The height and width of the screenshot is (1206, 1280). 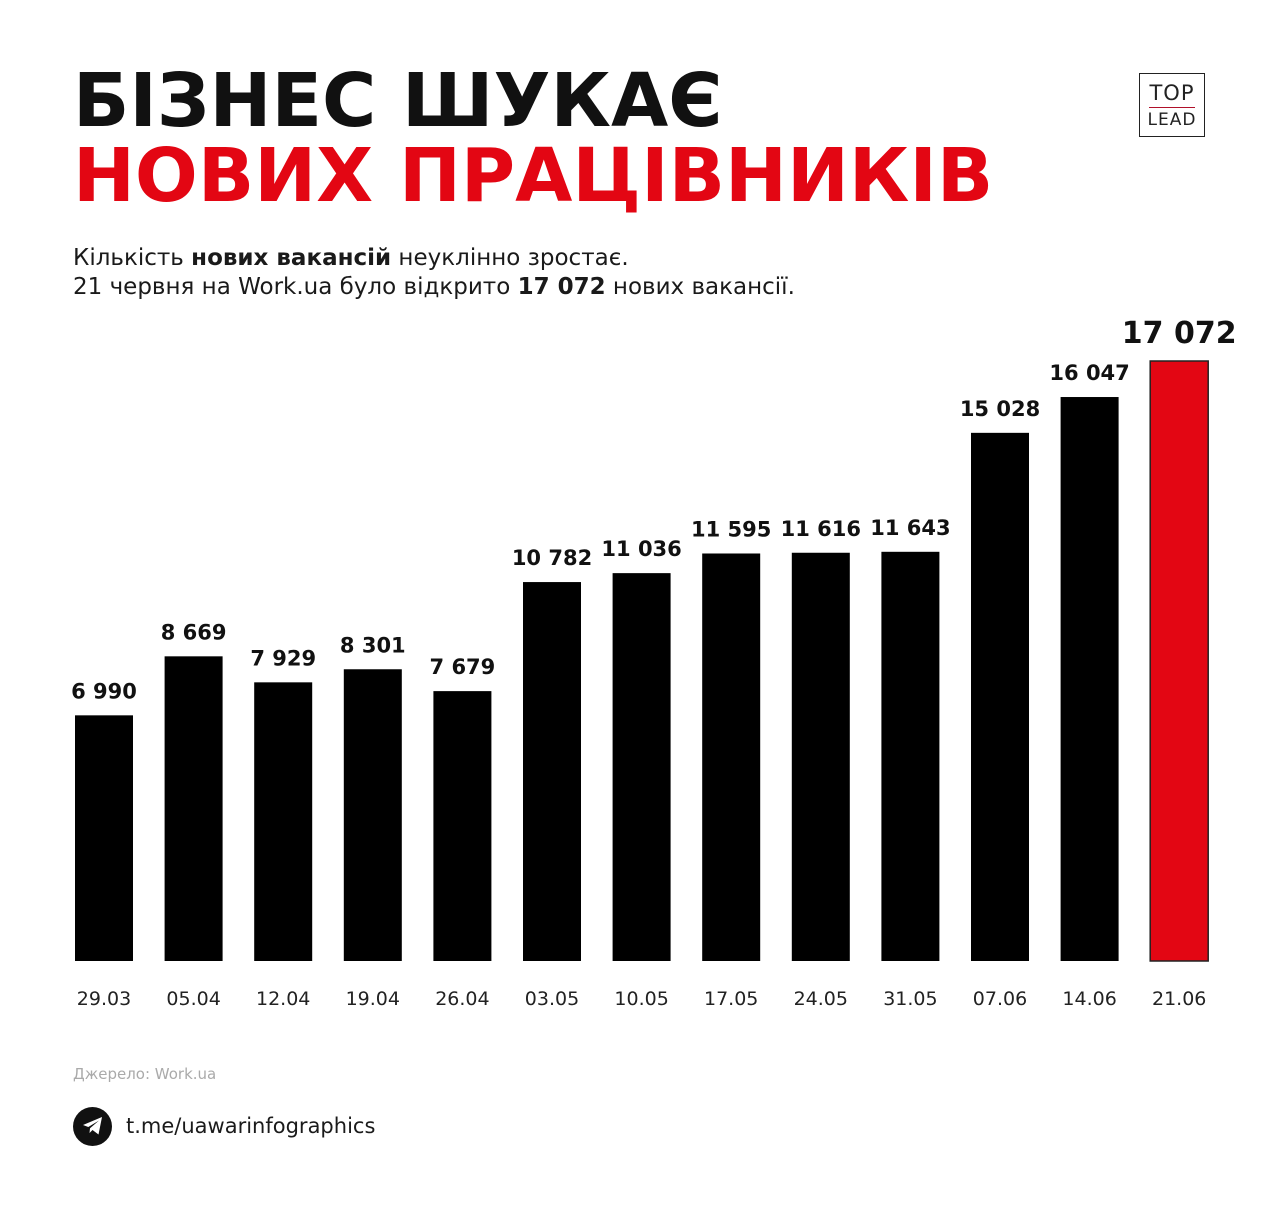 I want to click on category-label: 17.05, so click(x=731, y=999).